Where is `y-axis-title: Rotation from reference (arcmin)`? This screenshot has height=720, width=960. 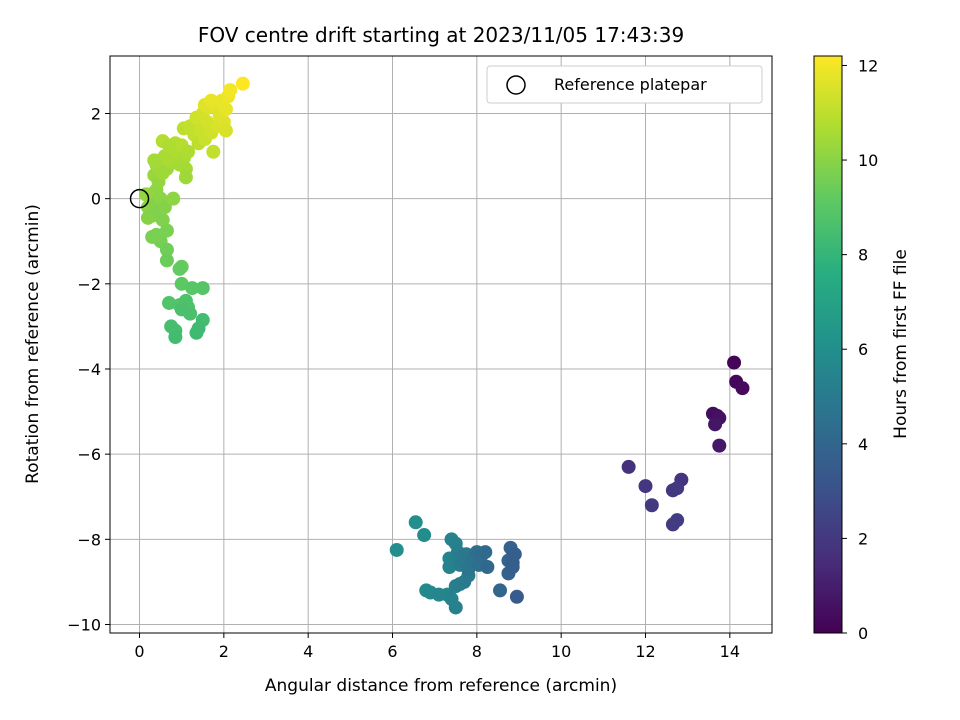 y-axis-title: Rotation from reference (arcmin) is located at coordinates (33, 344).